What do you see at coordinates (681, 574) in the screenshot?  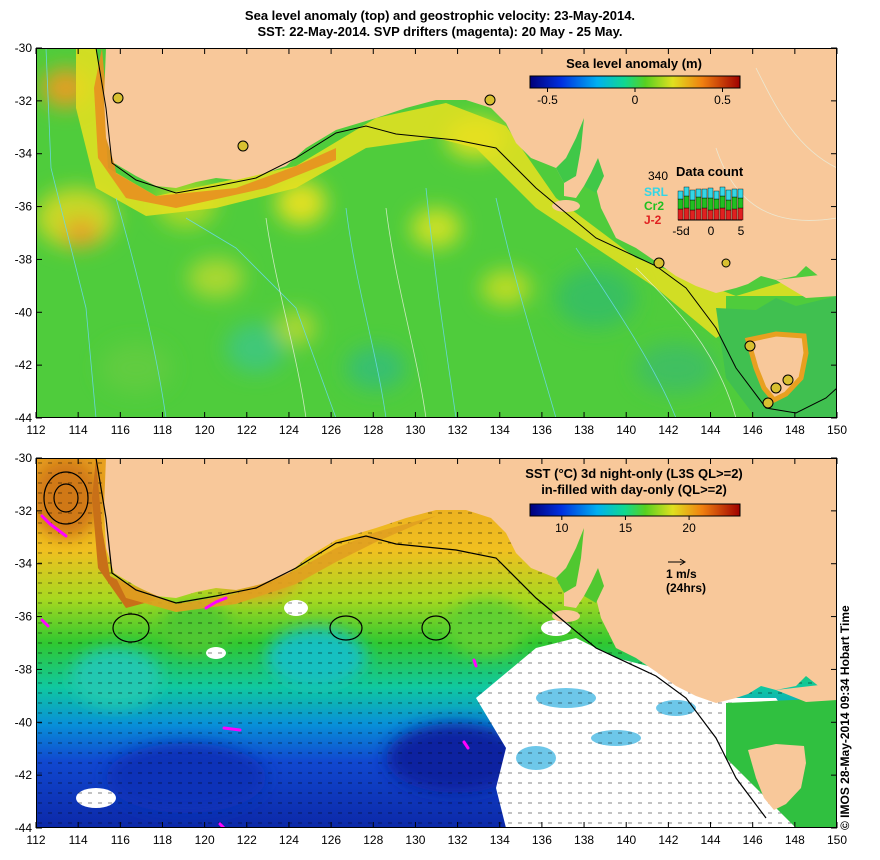 I see `velocity-scale-label: 1 m/s` at bounding box center [681, 574].